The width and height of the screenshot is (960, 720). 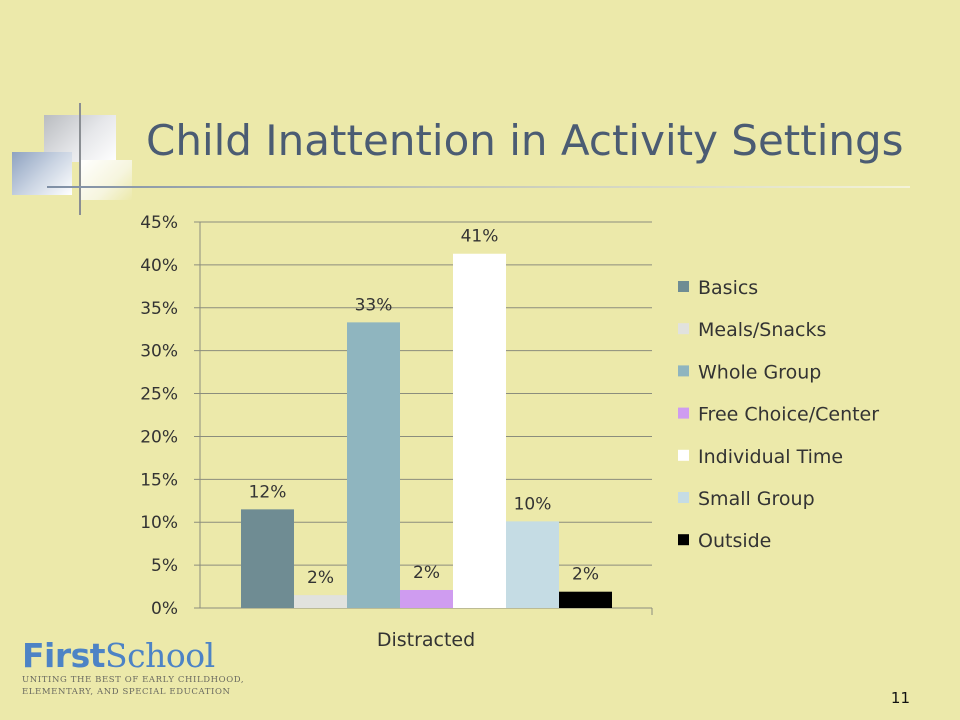 I want to click on logo-tagline-2: ELEMENTARY, AND SPECIAL EDUCATION, so click(x=126, y=692).